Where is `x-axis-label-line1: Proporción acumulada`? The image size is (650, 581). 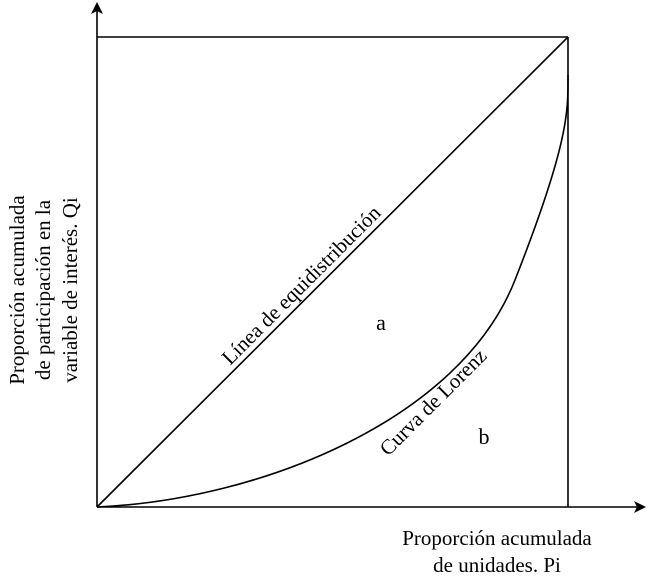 x-axis-label-line1: Proporción acumulada is located at coordinates (497, 538).